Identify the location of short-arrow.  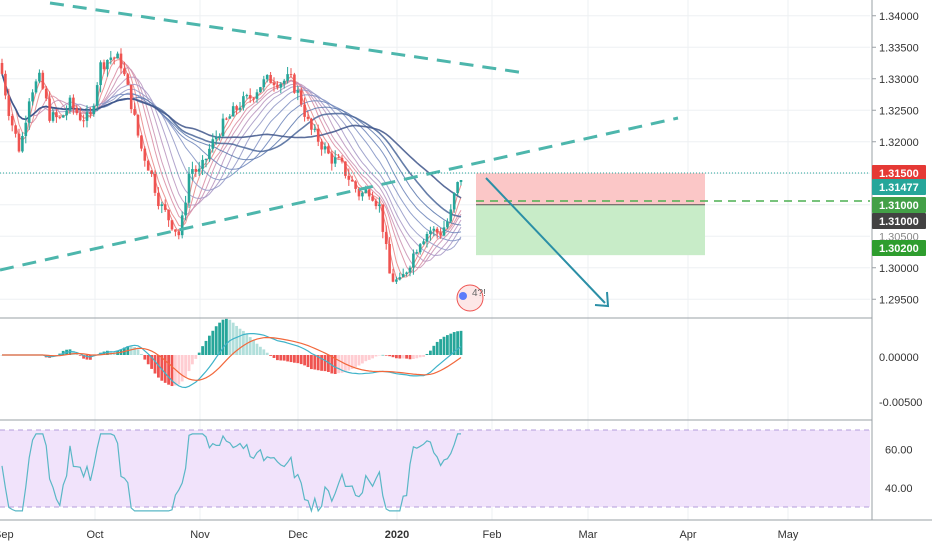
(545, 240).